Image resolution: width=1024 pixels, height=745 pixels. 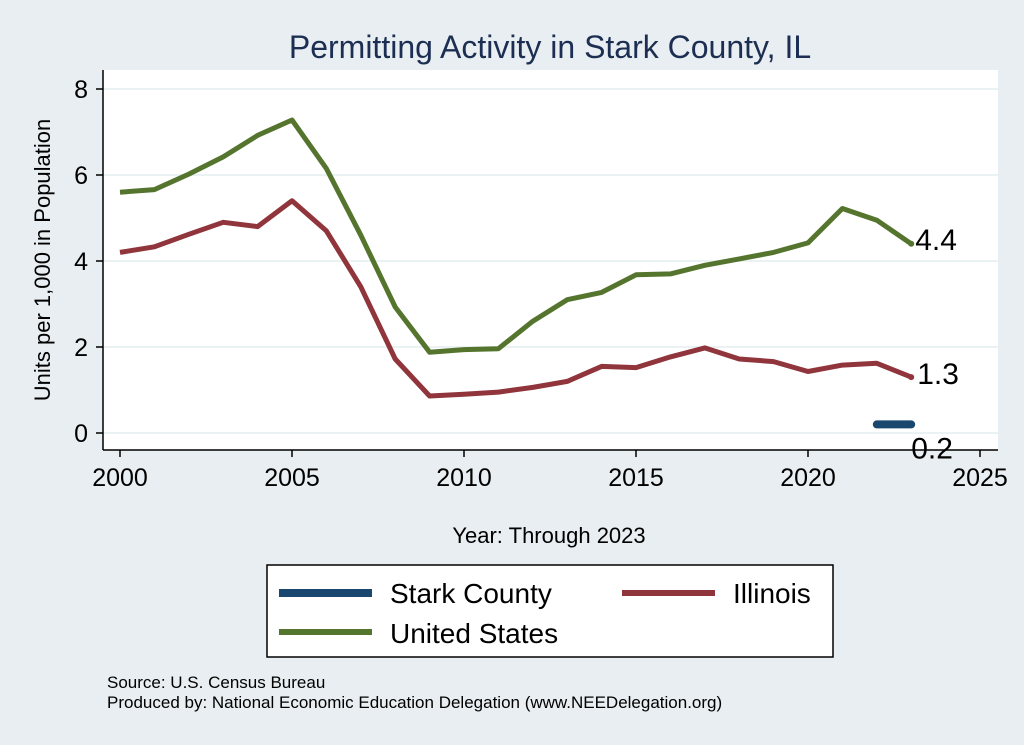 What do you see at coordinates (935, 345) in the screenshot?
I see `end-labels: 0.2 1.3 4.4` at bounding box center [935, 345].